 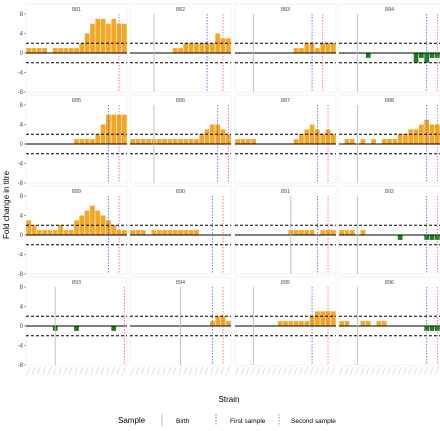 I want to click on panel-896: 896, so click(x=389, y=321).